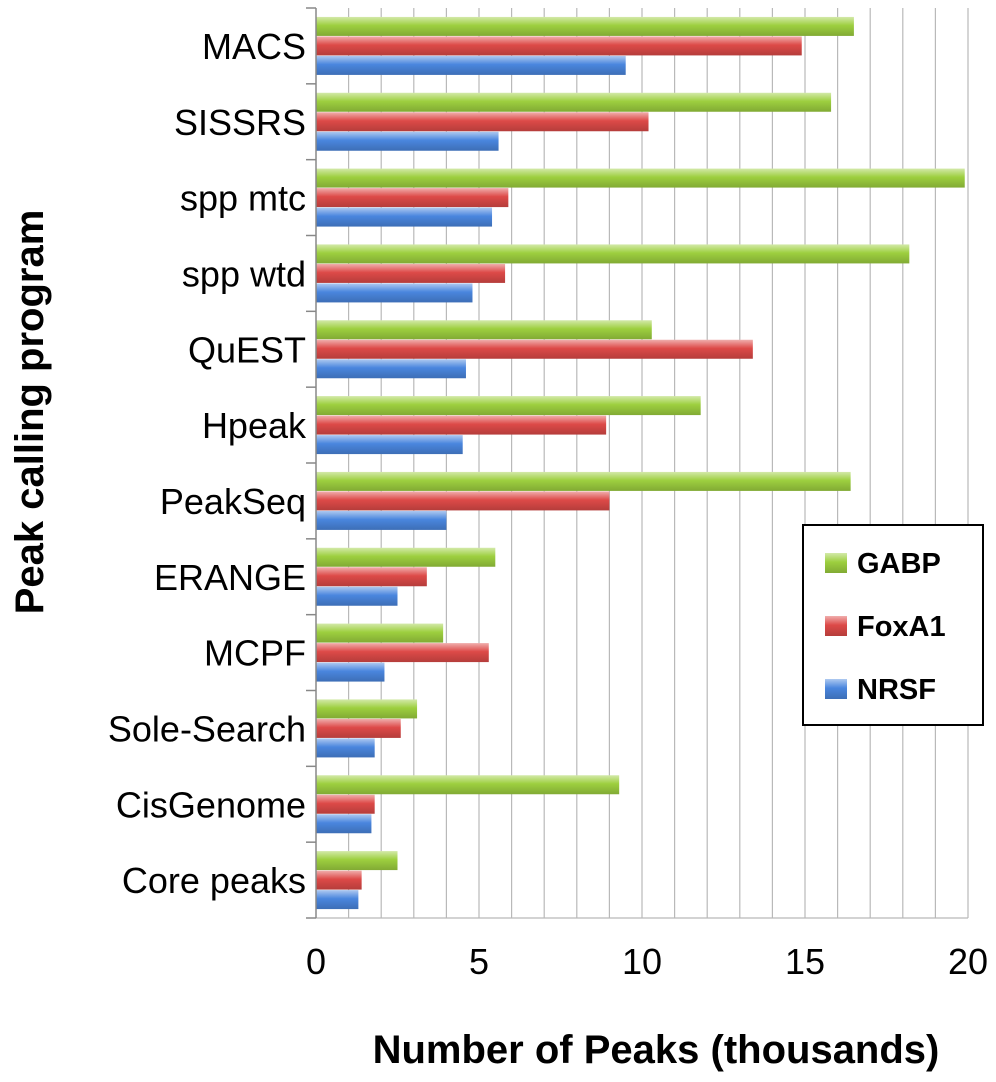 The width and height of the screenshot is (996, 1082). I want to click on y-tick-label: MACS, so click(254, 46).